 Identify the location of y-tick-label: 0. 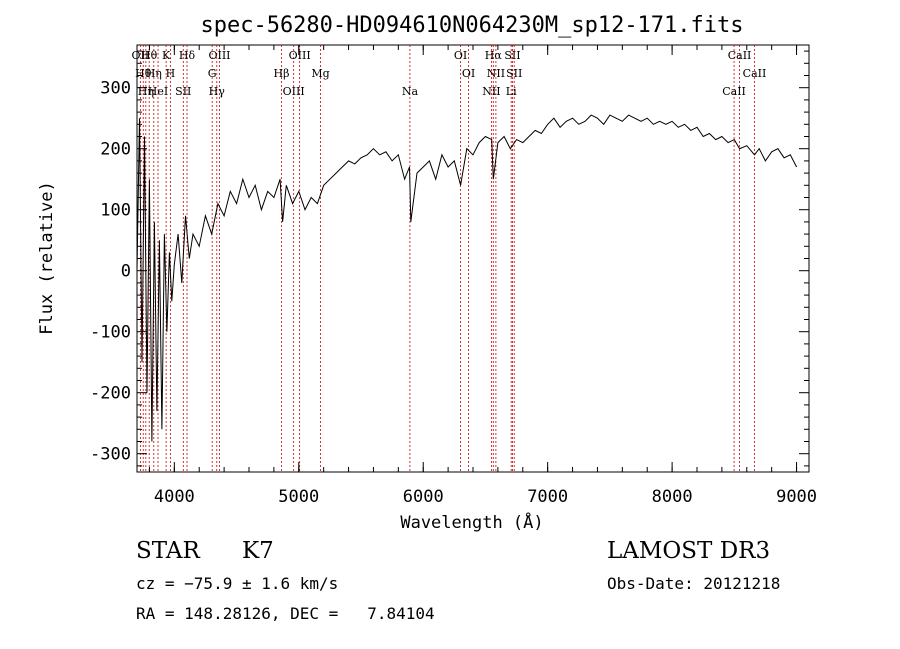
(126, 272).